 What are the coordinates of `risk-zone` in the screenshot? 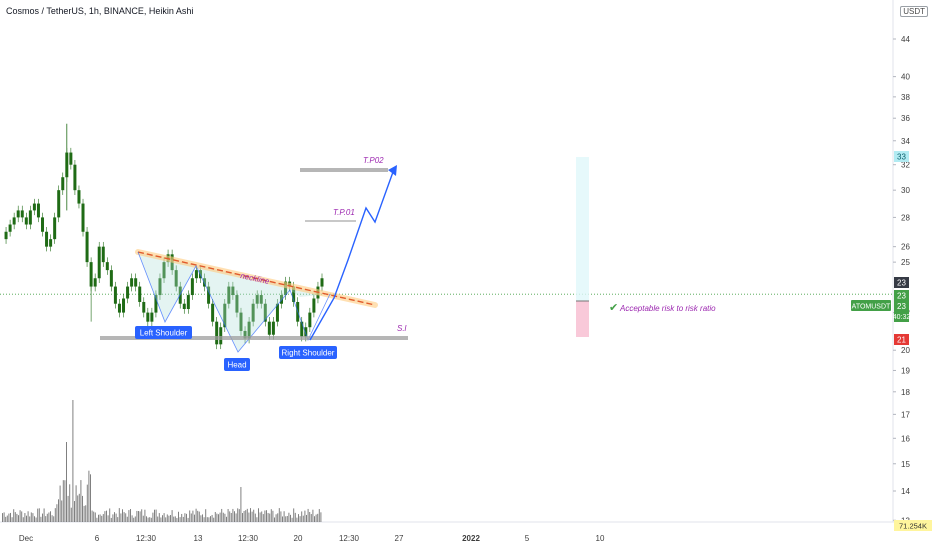 It's located at (582, 319).